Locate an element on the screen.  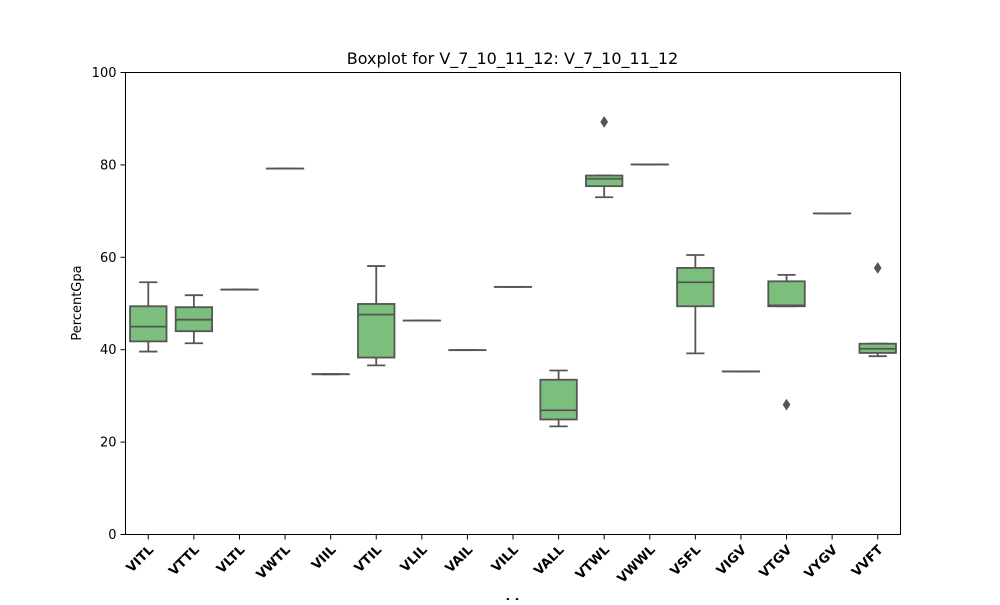
y-tick-label: 100 is located at coordinates (104, 73).